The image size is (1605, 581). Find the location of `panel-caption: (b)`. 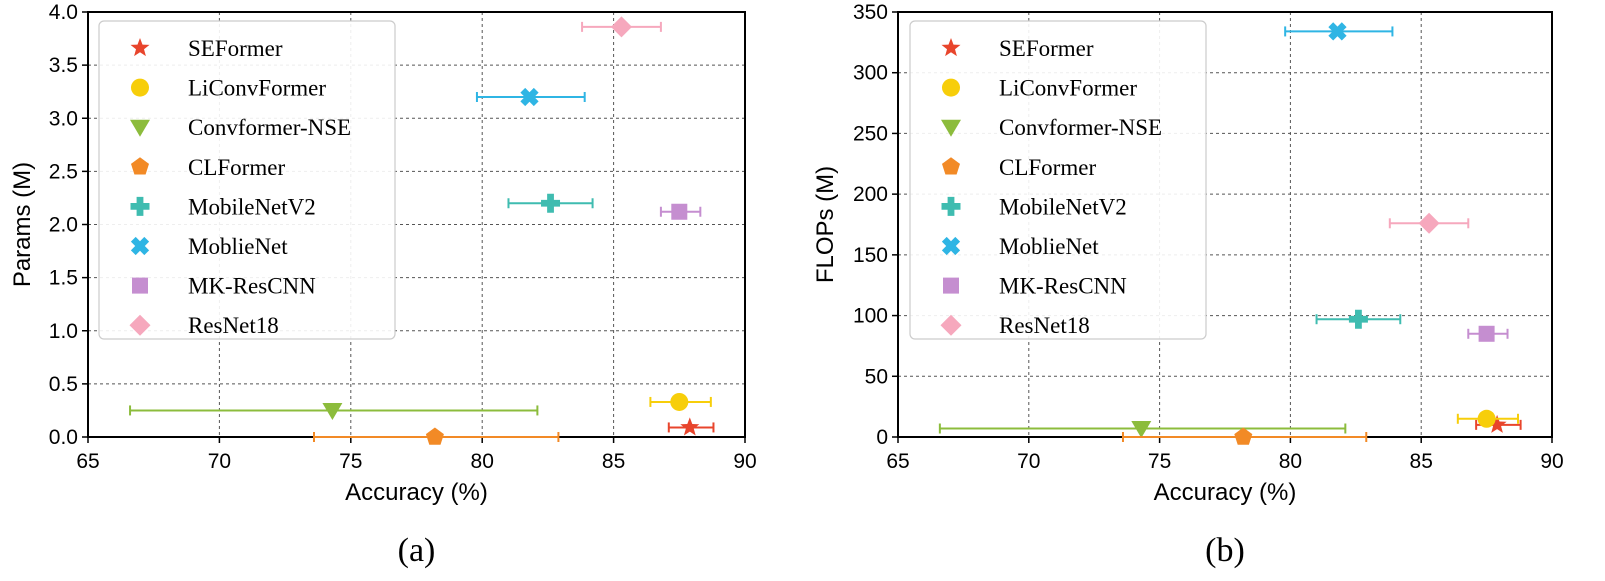

panel-caption: (b) is located at coordinates (1225, 550).